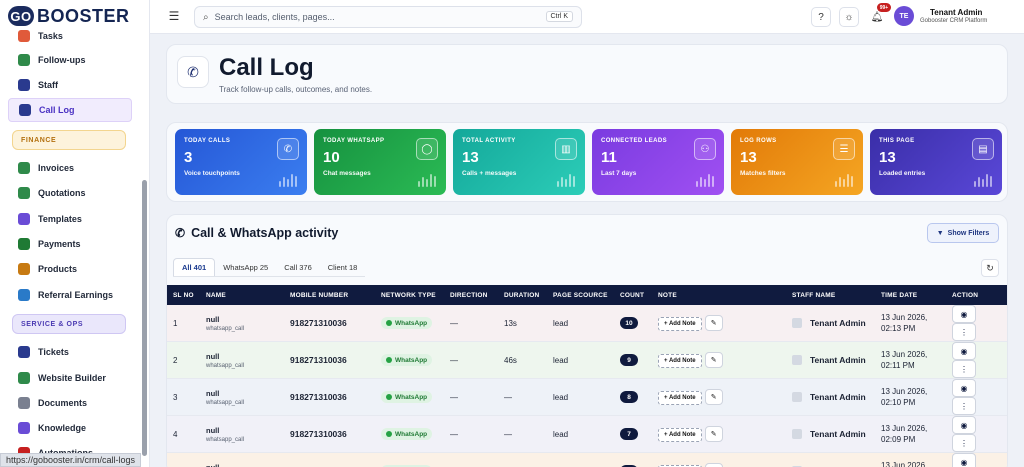  What do you see at coordinates (266, 67) in the screenshot?
I see `page-title: Call Log` at bounding box center [266, 67].